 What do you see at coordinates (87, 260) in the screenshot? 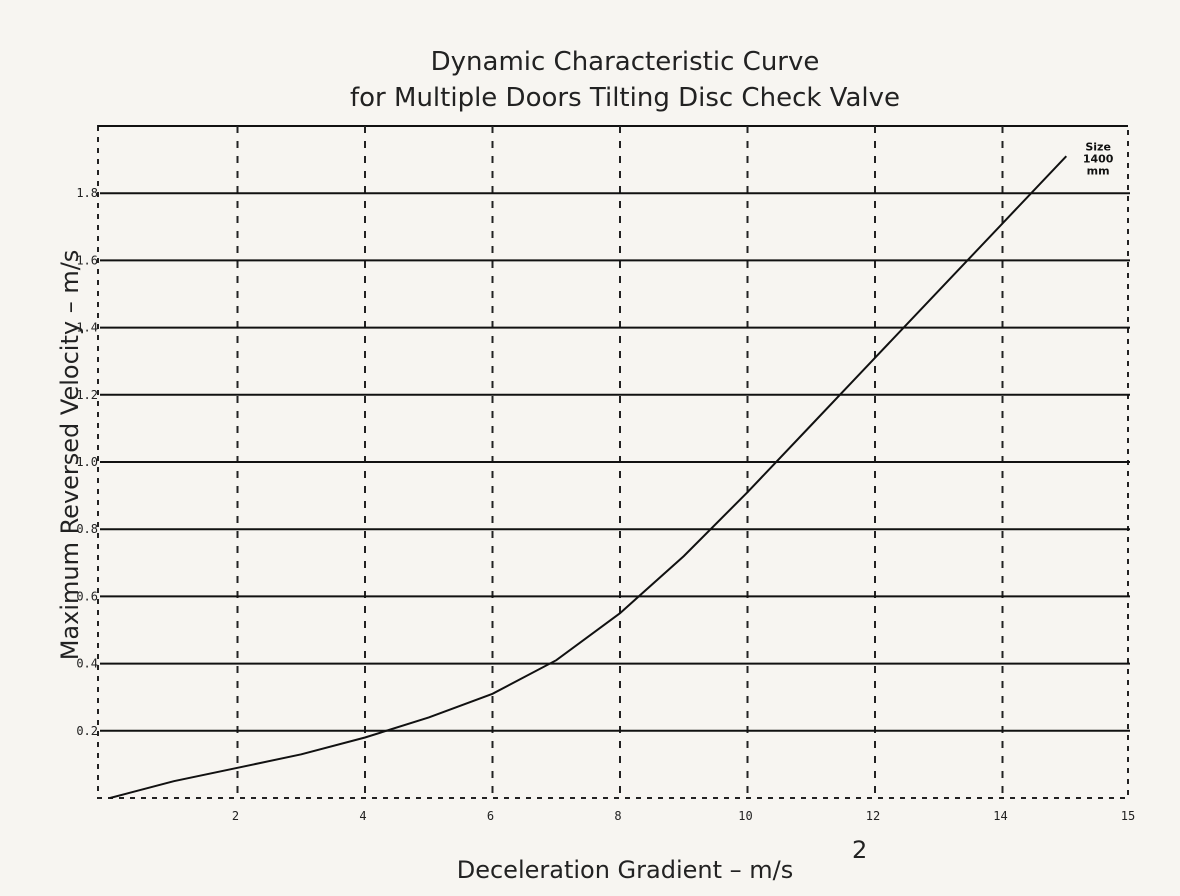
I see `y-tick-label: 1.6` at bounding box center [87, 260].